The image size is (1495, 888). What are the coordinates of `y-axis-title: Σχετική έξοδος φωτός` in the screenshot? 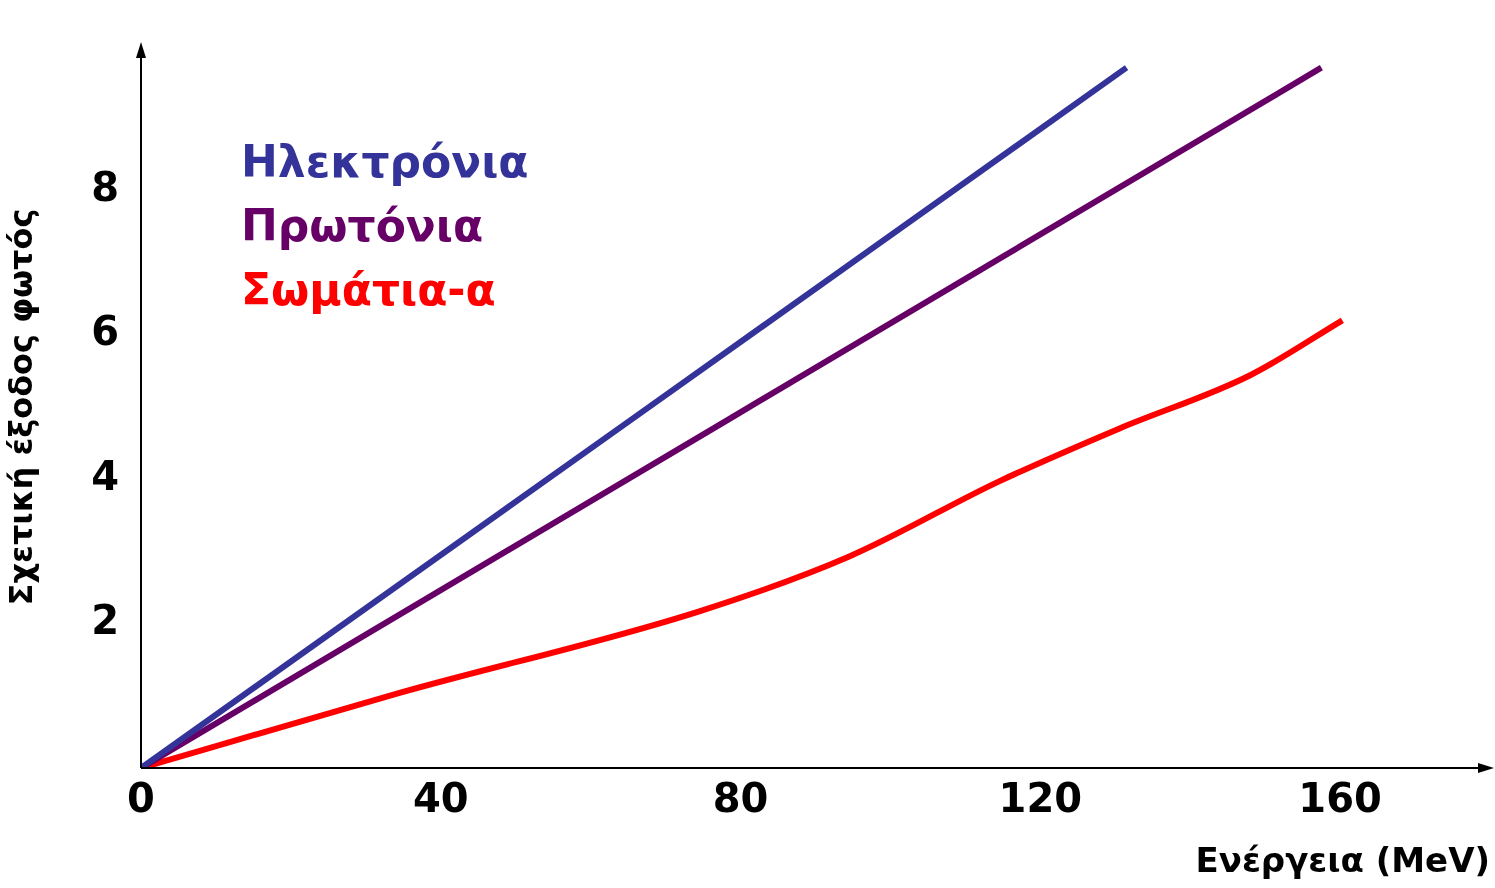 It's located at (20, 407).